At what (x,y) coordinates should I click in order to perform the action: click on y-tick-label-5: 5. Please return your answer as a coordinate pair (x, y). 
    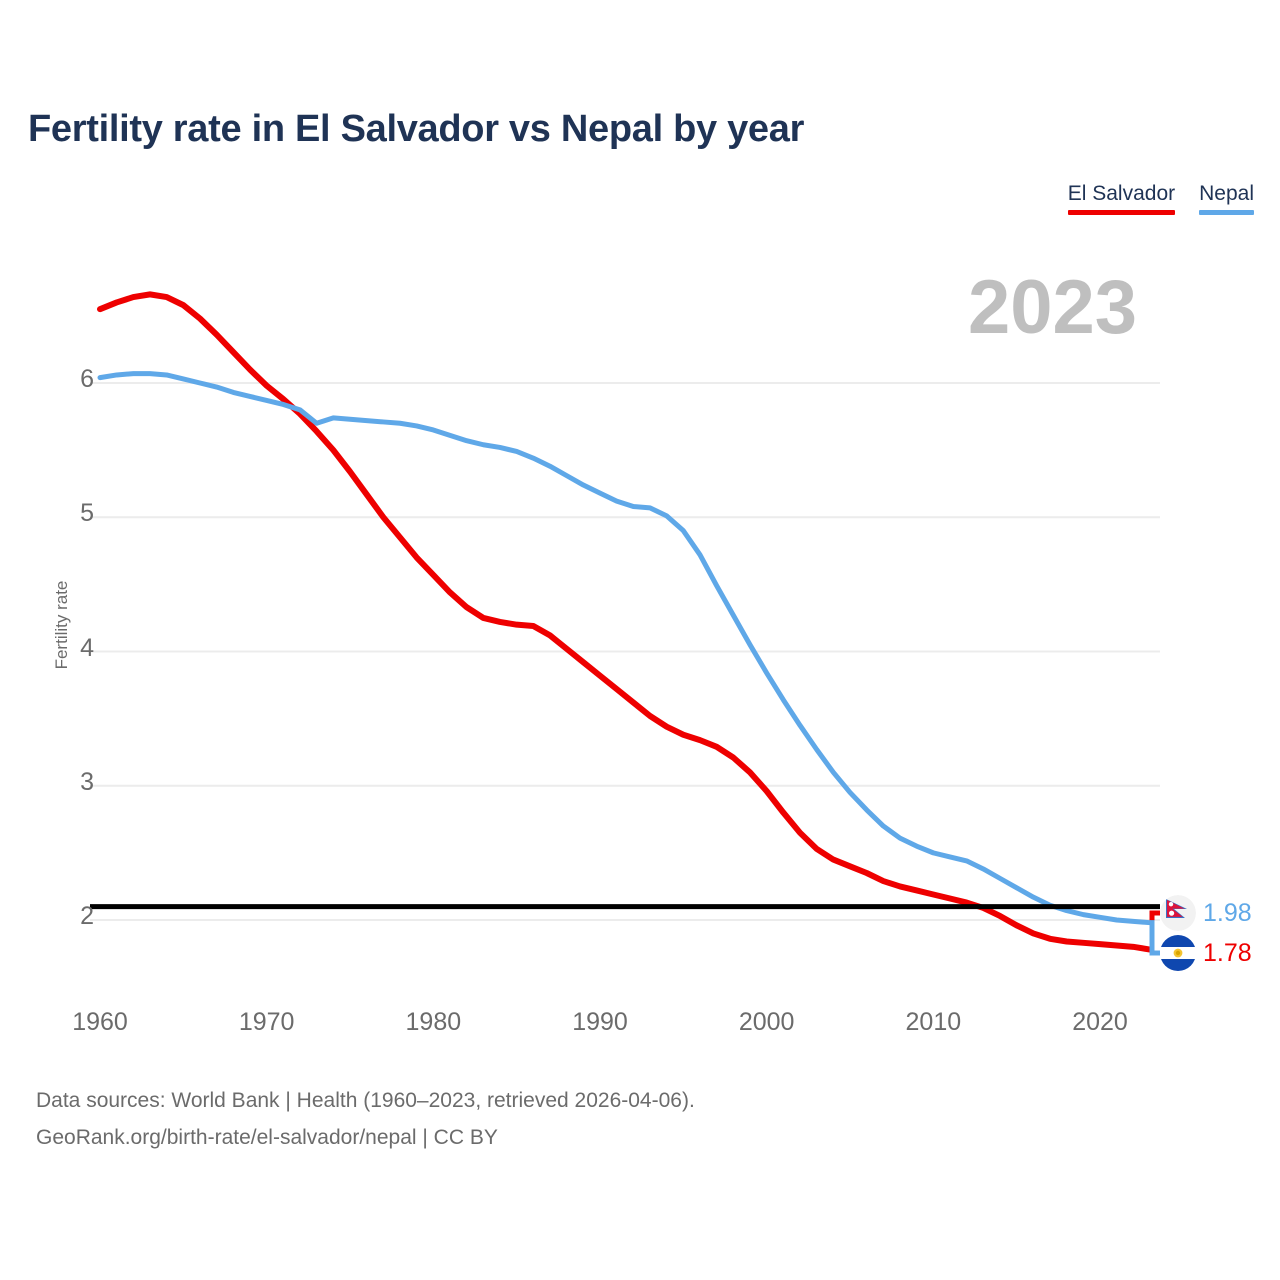
    Looking at the image, I should click on (87, 513).